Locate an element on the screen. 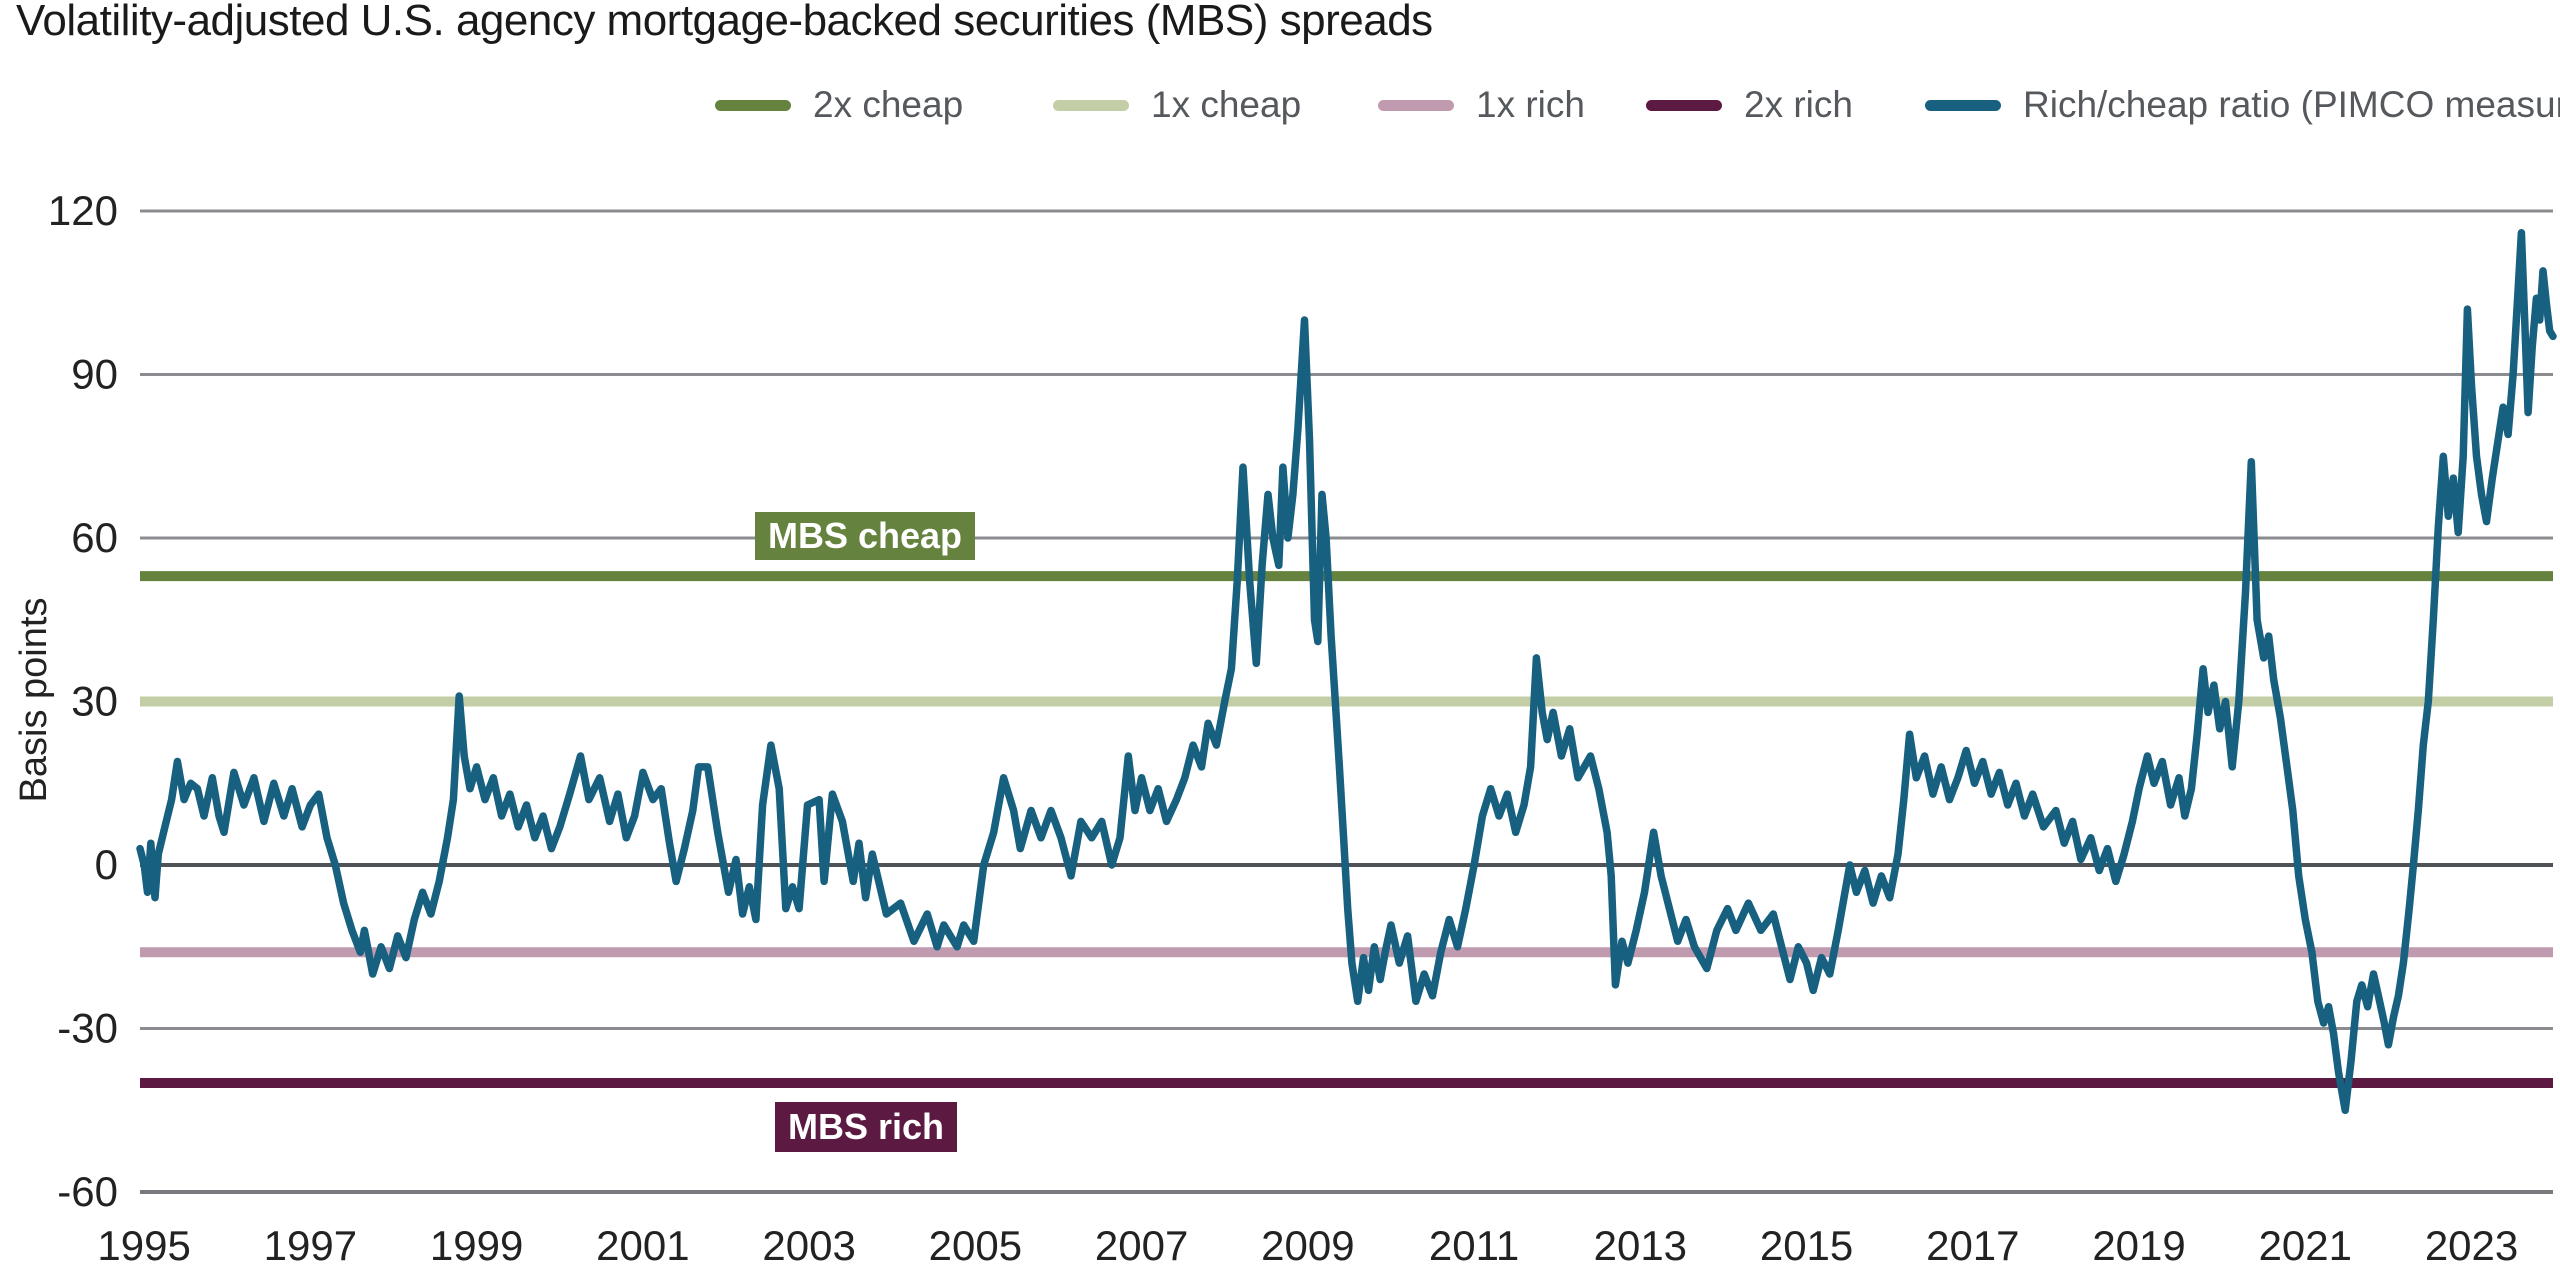 Image resolution: width=2560 pixels, height=1270 pixels. x-tick-label: 2001 is located at coordinates (642, 1245).